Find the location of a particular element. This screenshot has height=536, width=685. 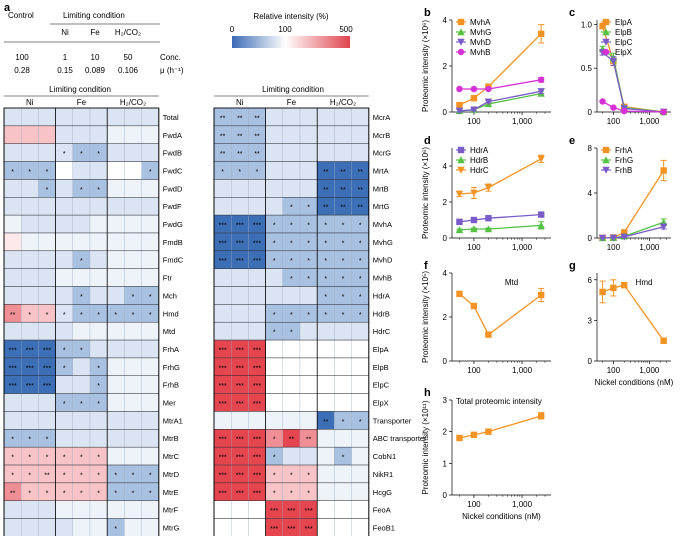

y-tick-label: 4 is located at coordinates (590, 193).